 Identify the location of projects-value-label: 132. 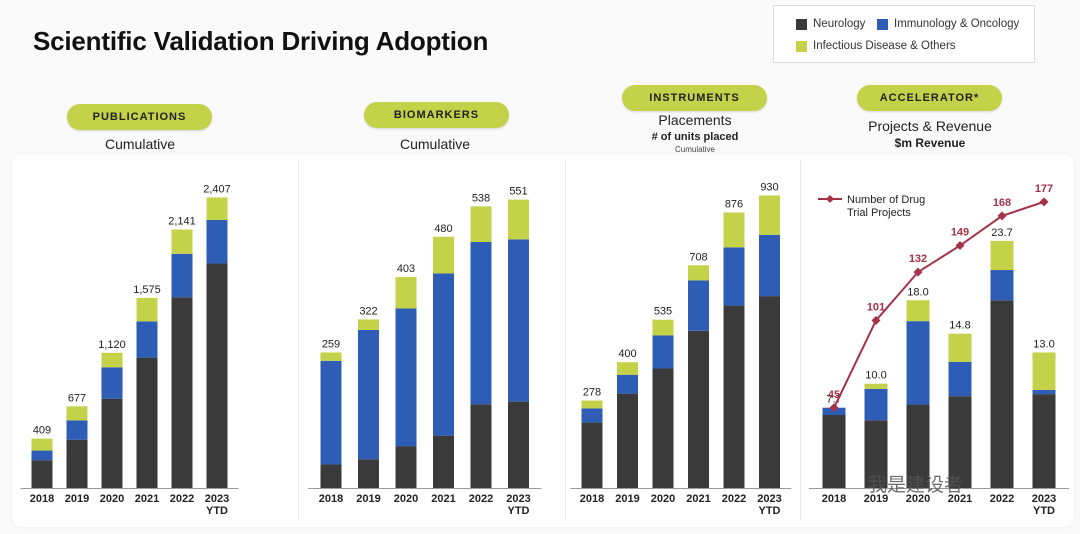
(918, 259).